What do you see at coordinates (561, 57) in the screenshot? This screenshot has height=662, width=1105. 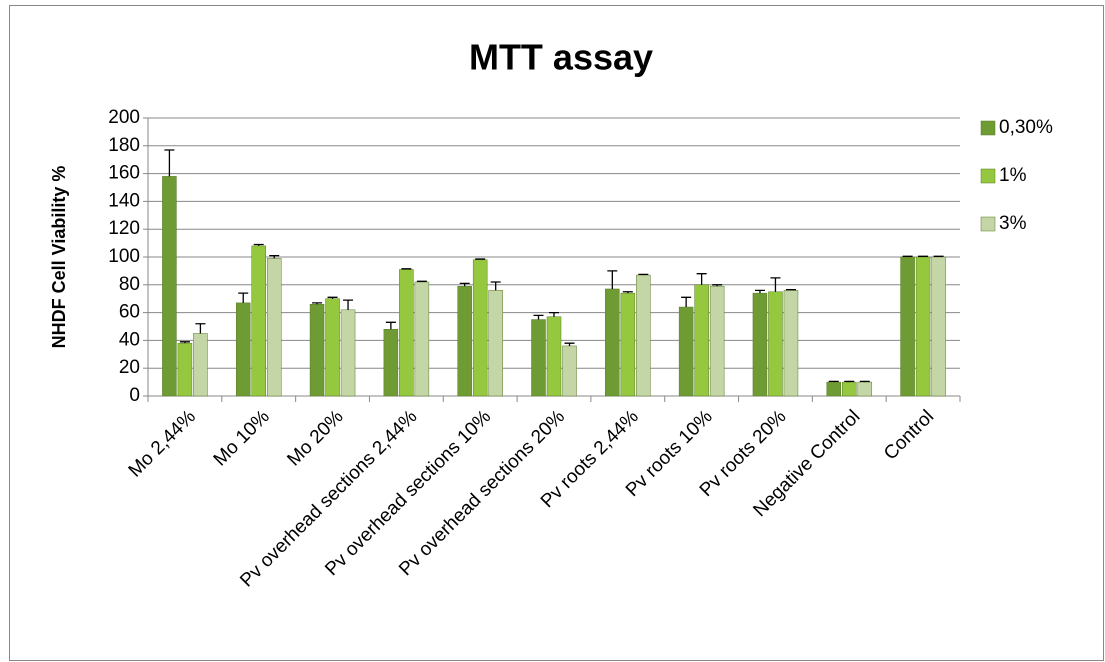 I see `chart-title: MTT assay` at bounding box center [561, 57].